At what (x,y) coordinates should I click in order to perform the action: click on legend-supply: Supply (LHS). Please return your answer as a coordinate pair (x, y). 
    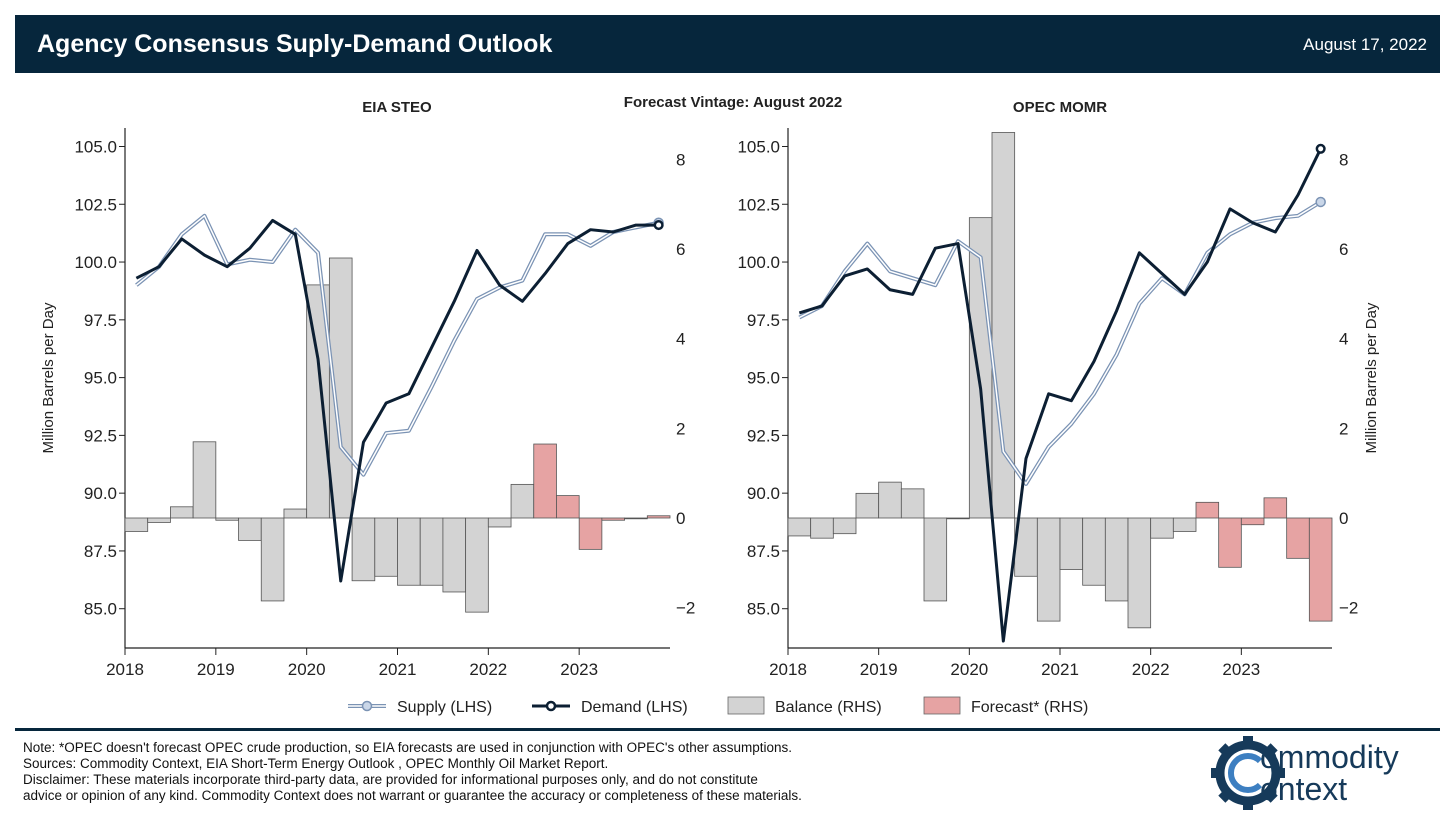
    Looking at the image, I should click on (420, 707).